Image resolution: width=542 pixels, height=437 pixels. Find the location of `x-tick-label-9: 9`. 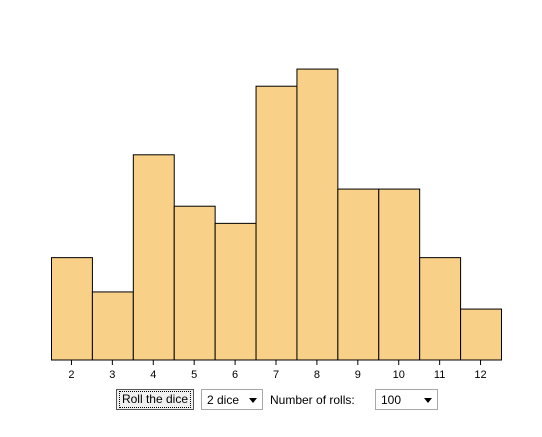

x-tick-label-9: 9 is located at coordinates (358, 375).